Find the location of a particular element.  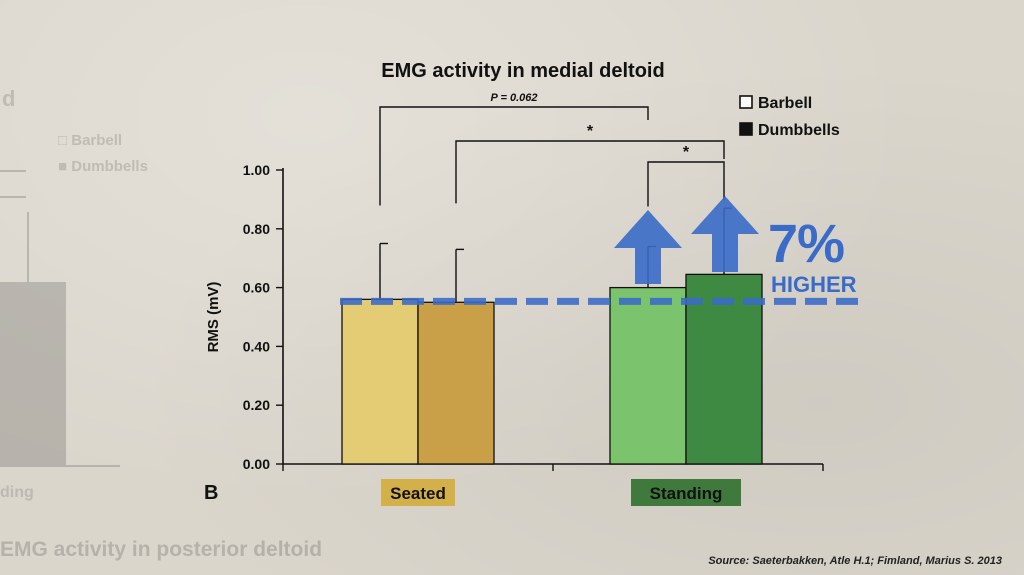

legend-label: Dumbbells is located at coordinates (799, 130).